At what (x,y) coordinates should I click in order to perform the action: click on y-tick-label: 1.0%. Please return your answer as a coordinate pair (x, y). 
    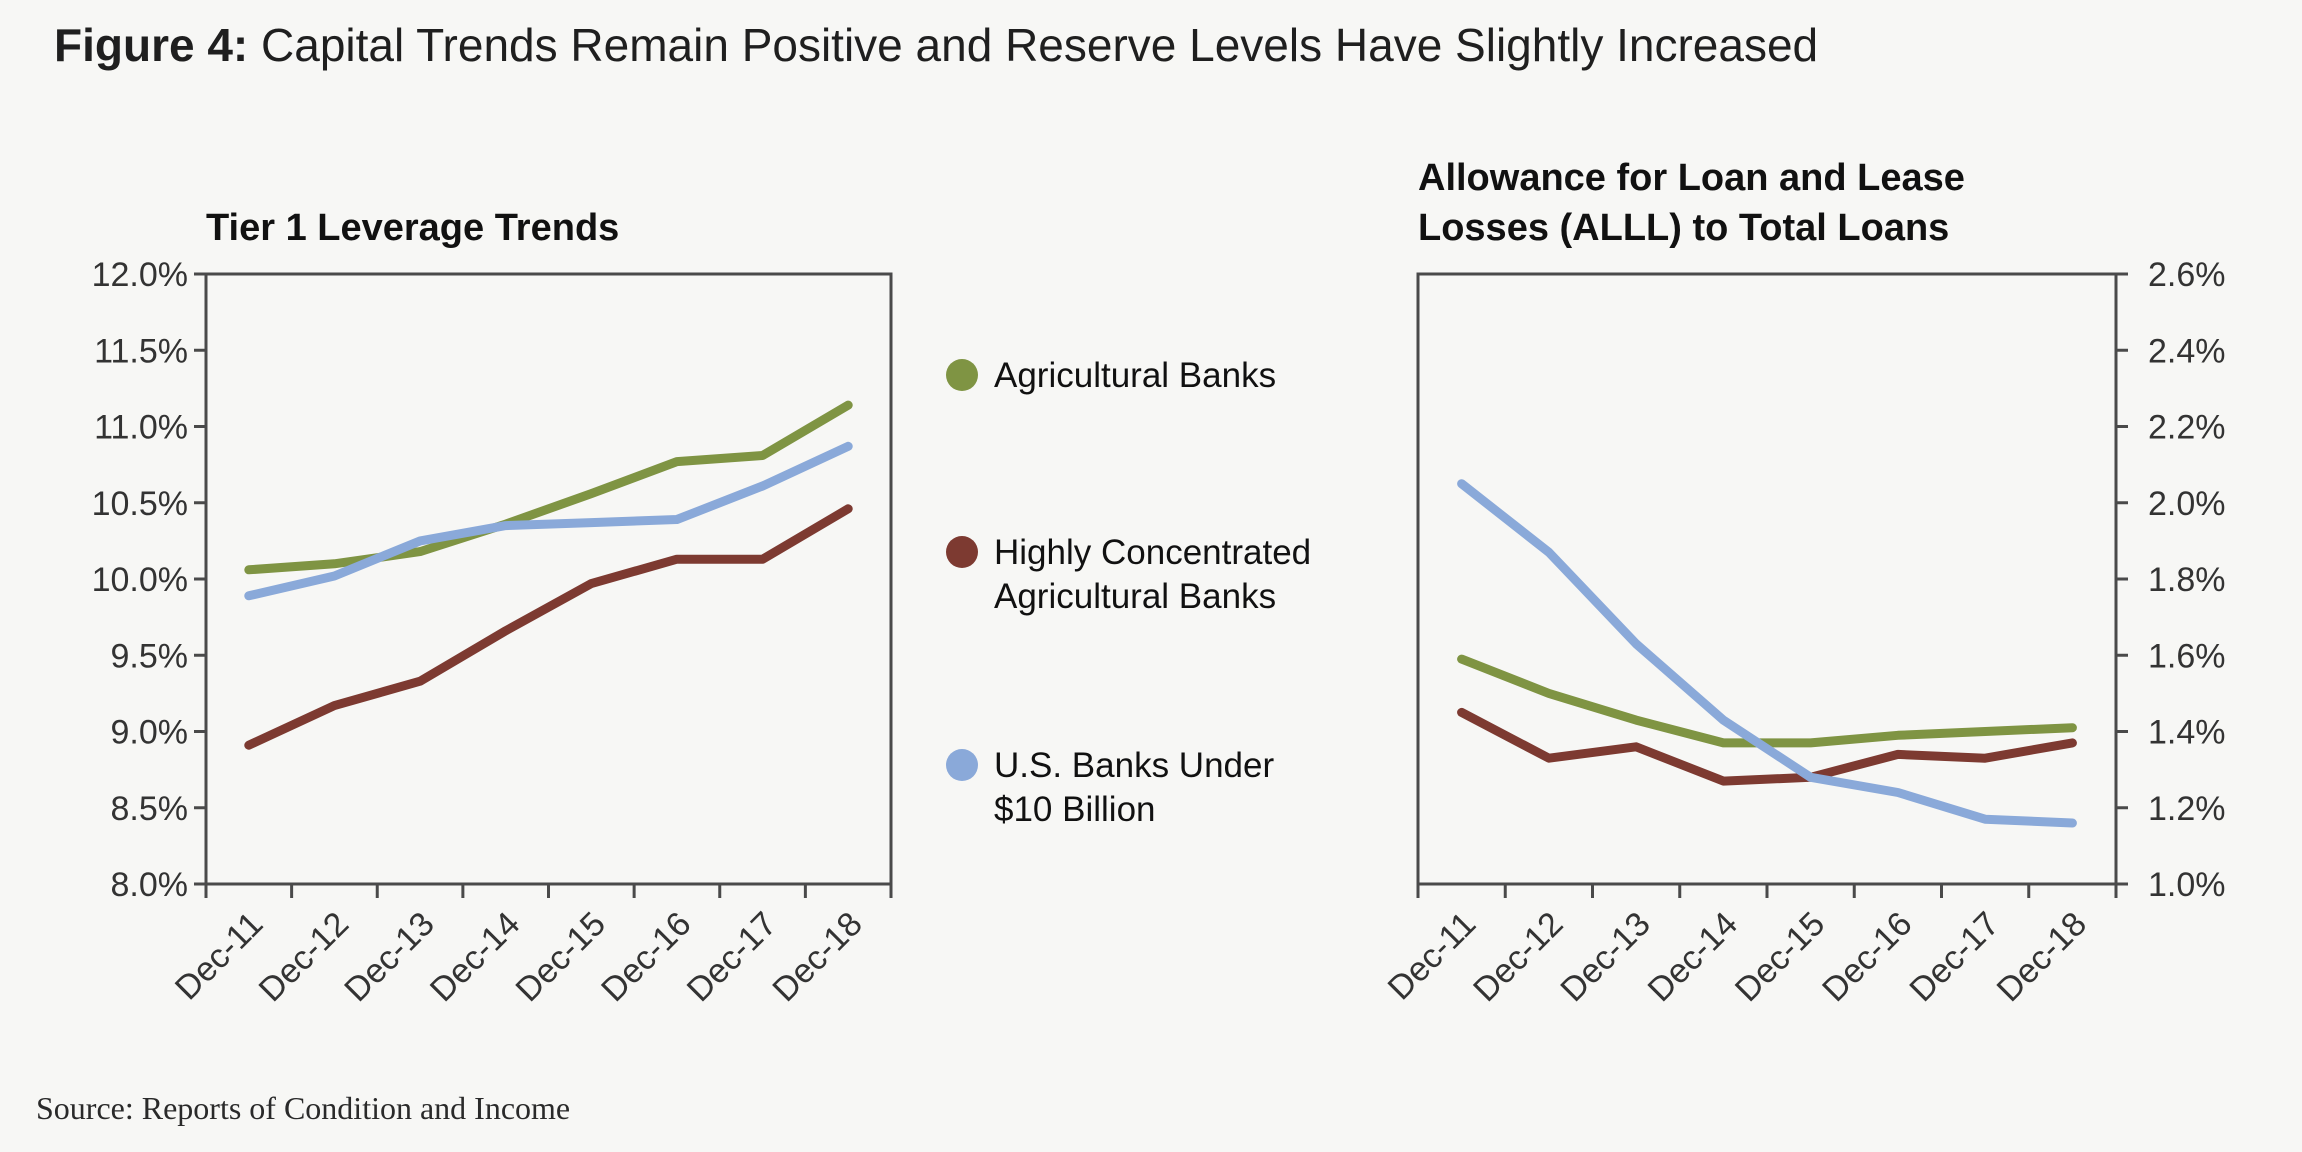
    Looking at the image, I should click on (2187, 885).